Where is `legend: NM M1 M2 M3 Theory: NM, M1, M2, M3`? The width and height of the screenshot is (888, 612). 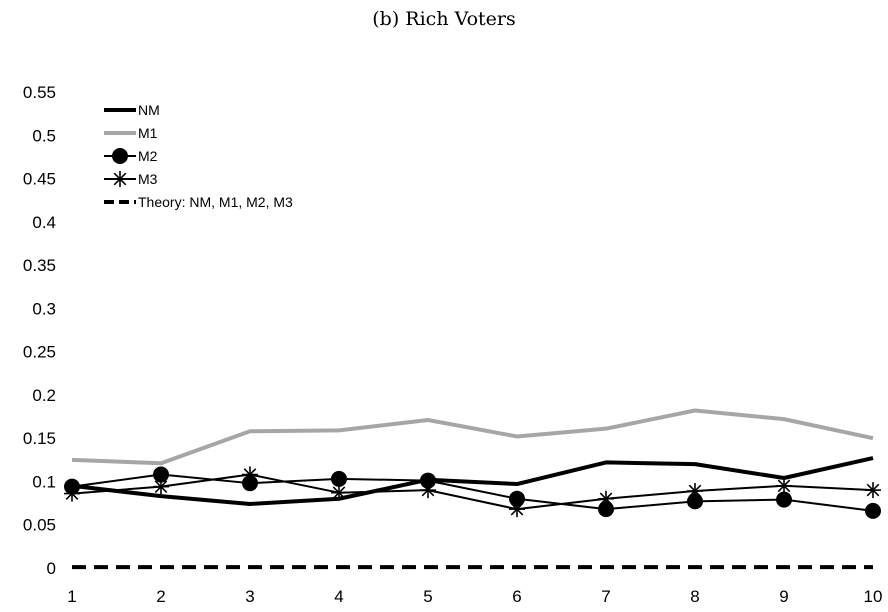
legend: NM M1 M2 M3 Theory: NM, M1, M2, M3 is located at coordinates (198, 156).